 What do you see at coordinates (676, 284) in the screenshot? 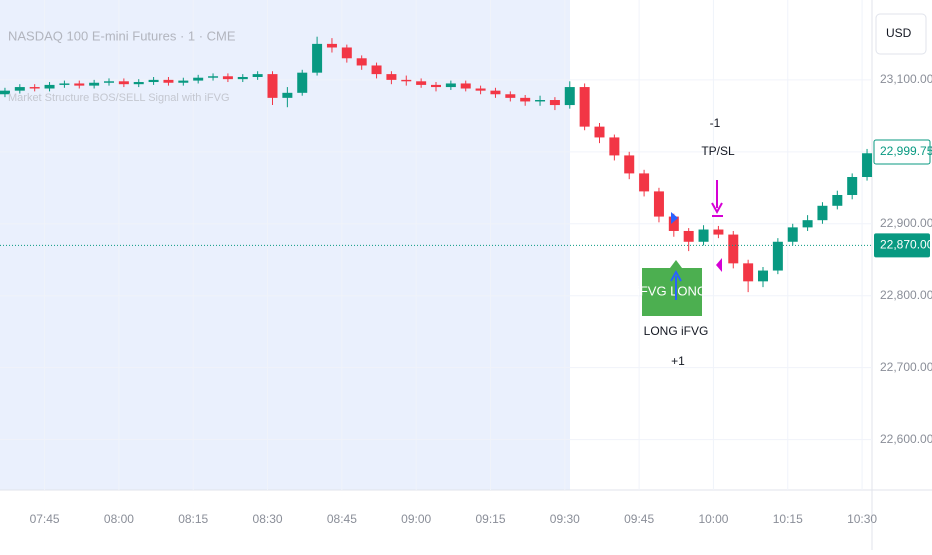
I see `buy-arrow` at bounding box center [676, 284].